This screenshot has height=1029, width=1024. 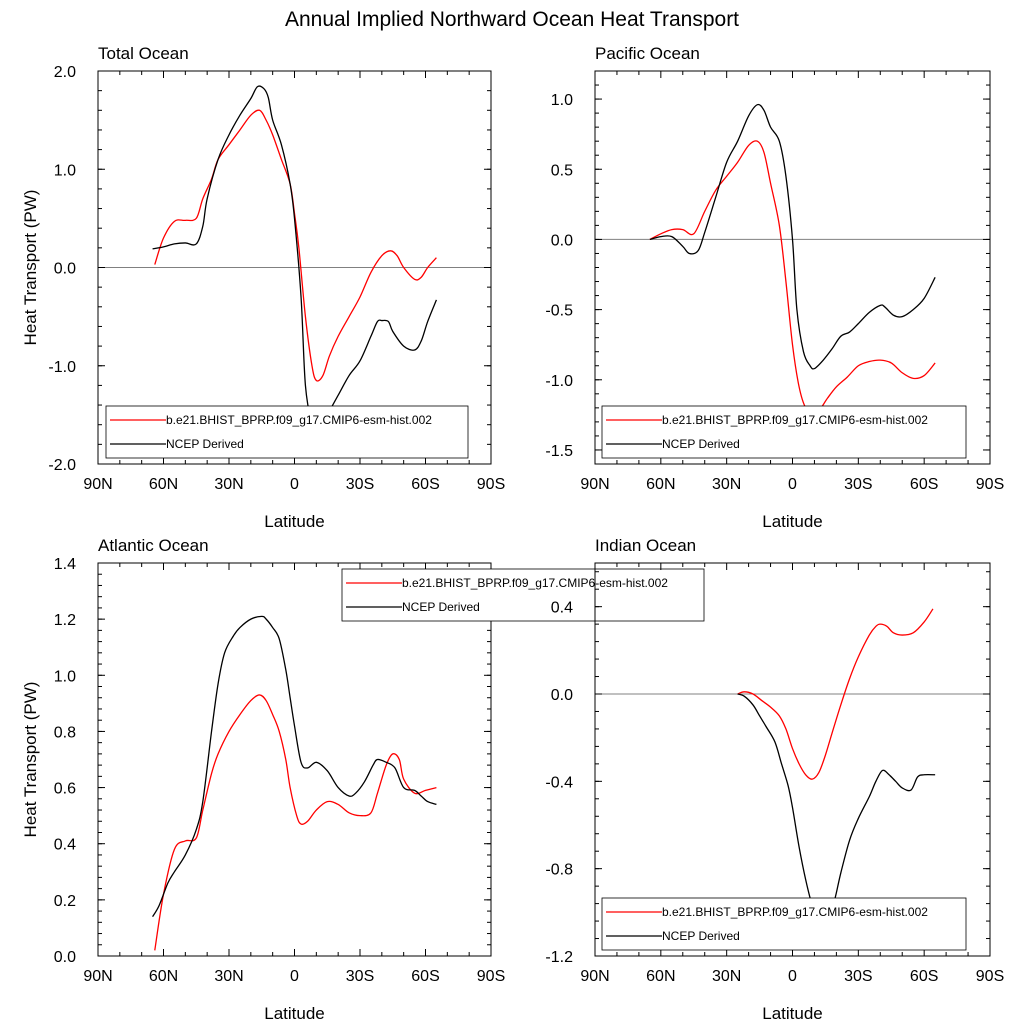 What do you see at coordinates (65, 564) in the screenshot?
I see `atlantic-ocean-y-tick-label: 1.4` at bounding box center [65, 564].